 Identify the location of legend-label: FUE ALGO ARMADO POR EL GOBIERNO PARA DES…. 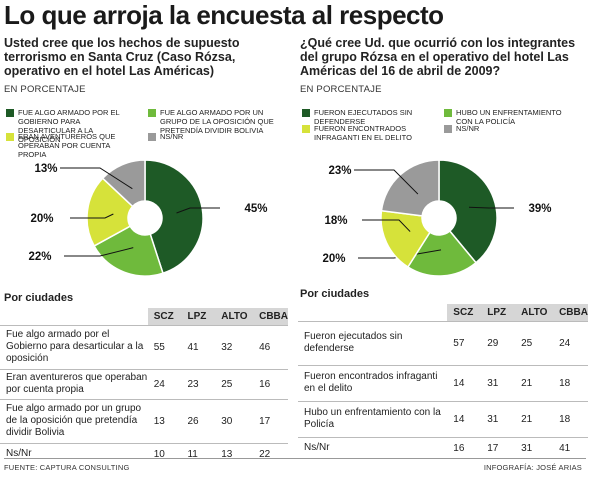
(69, 126).